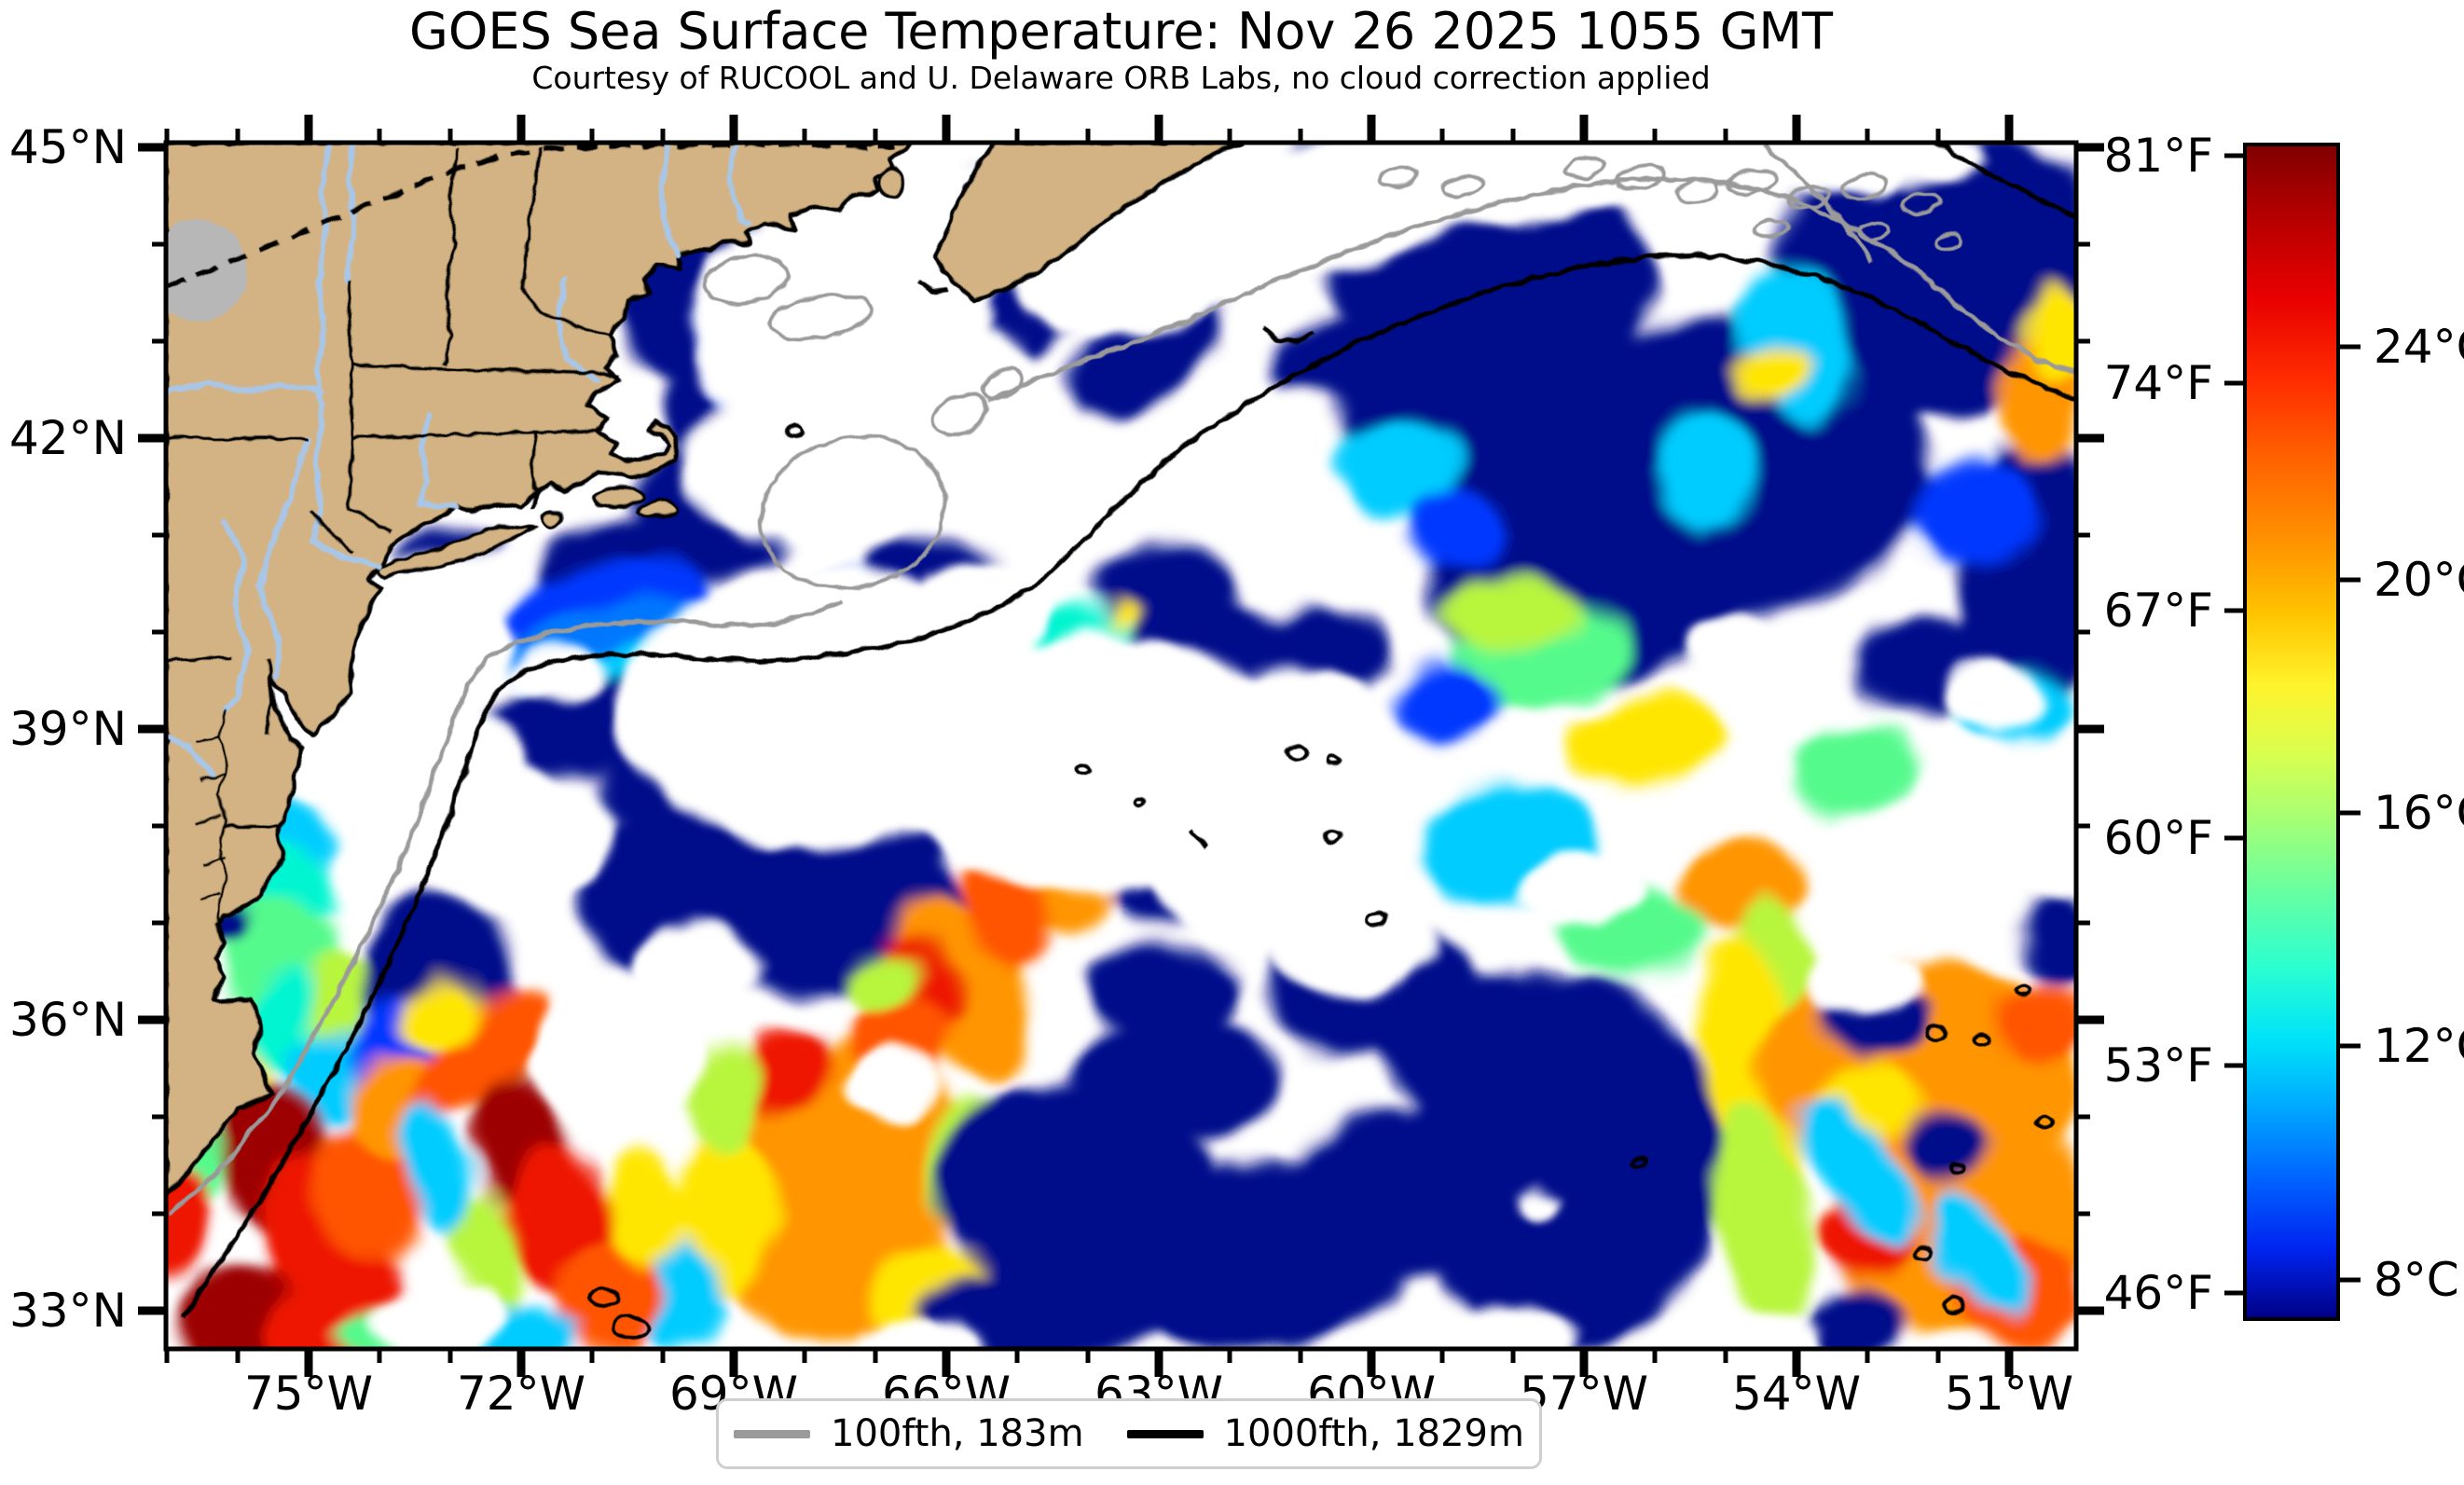 Image resolution: width=2464 pixels, height=1485 pixels. I want to click on nova-scotia, so click(1089, 223).